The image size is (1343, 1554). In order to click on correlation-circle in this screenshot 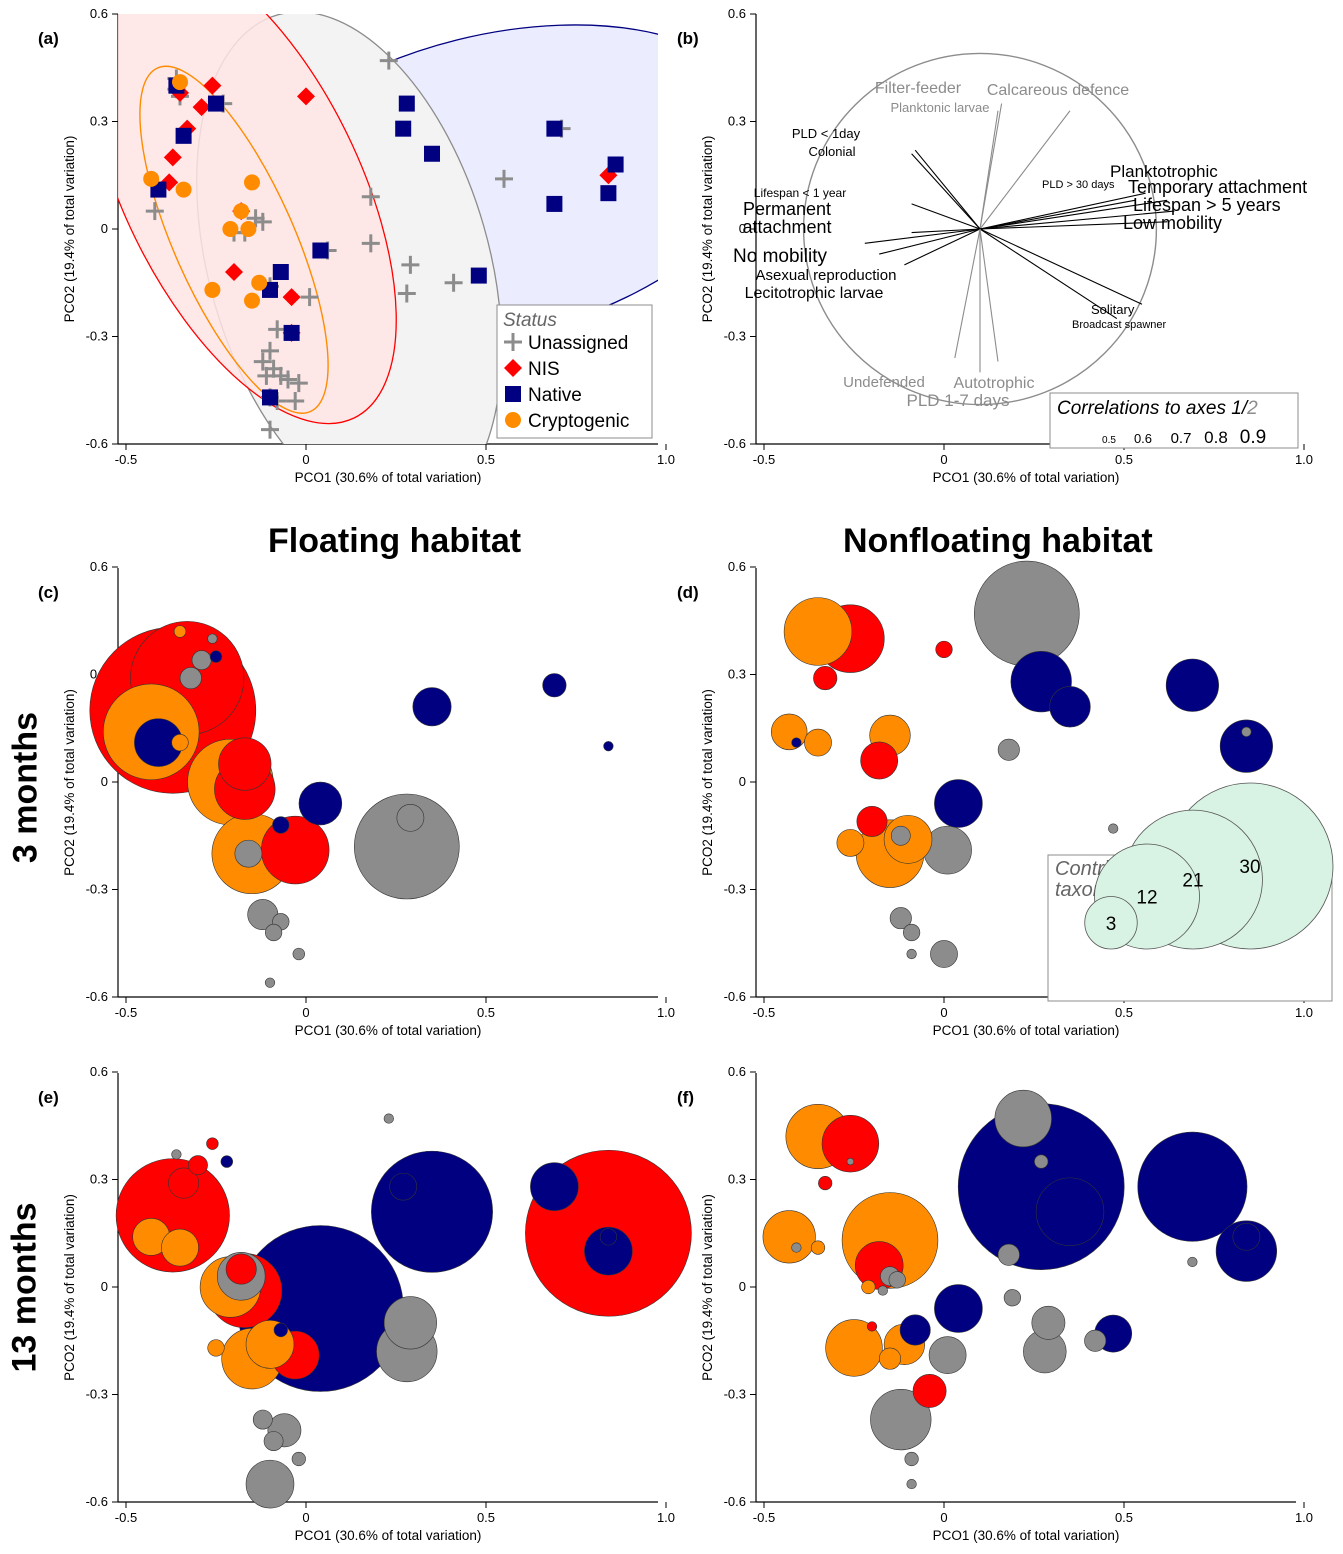, I will do `click(980, 229)`.